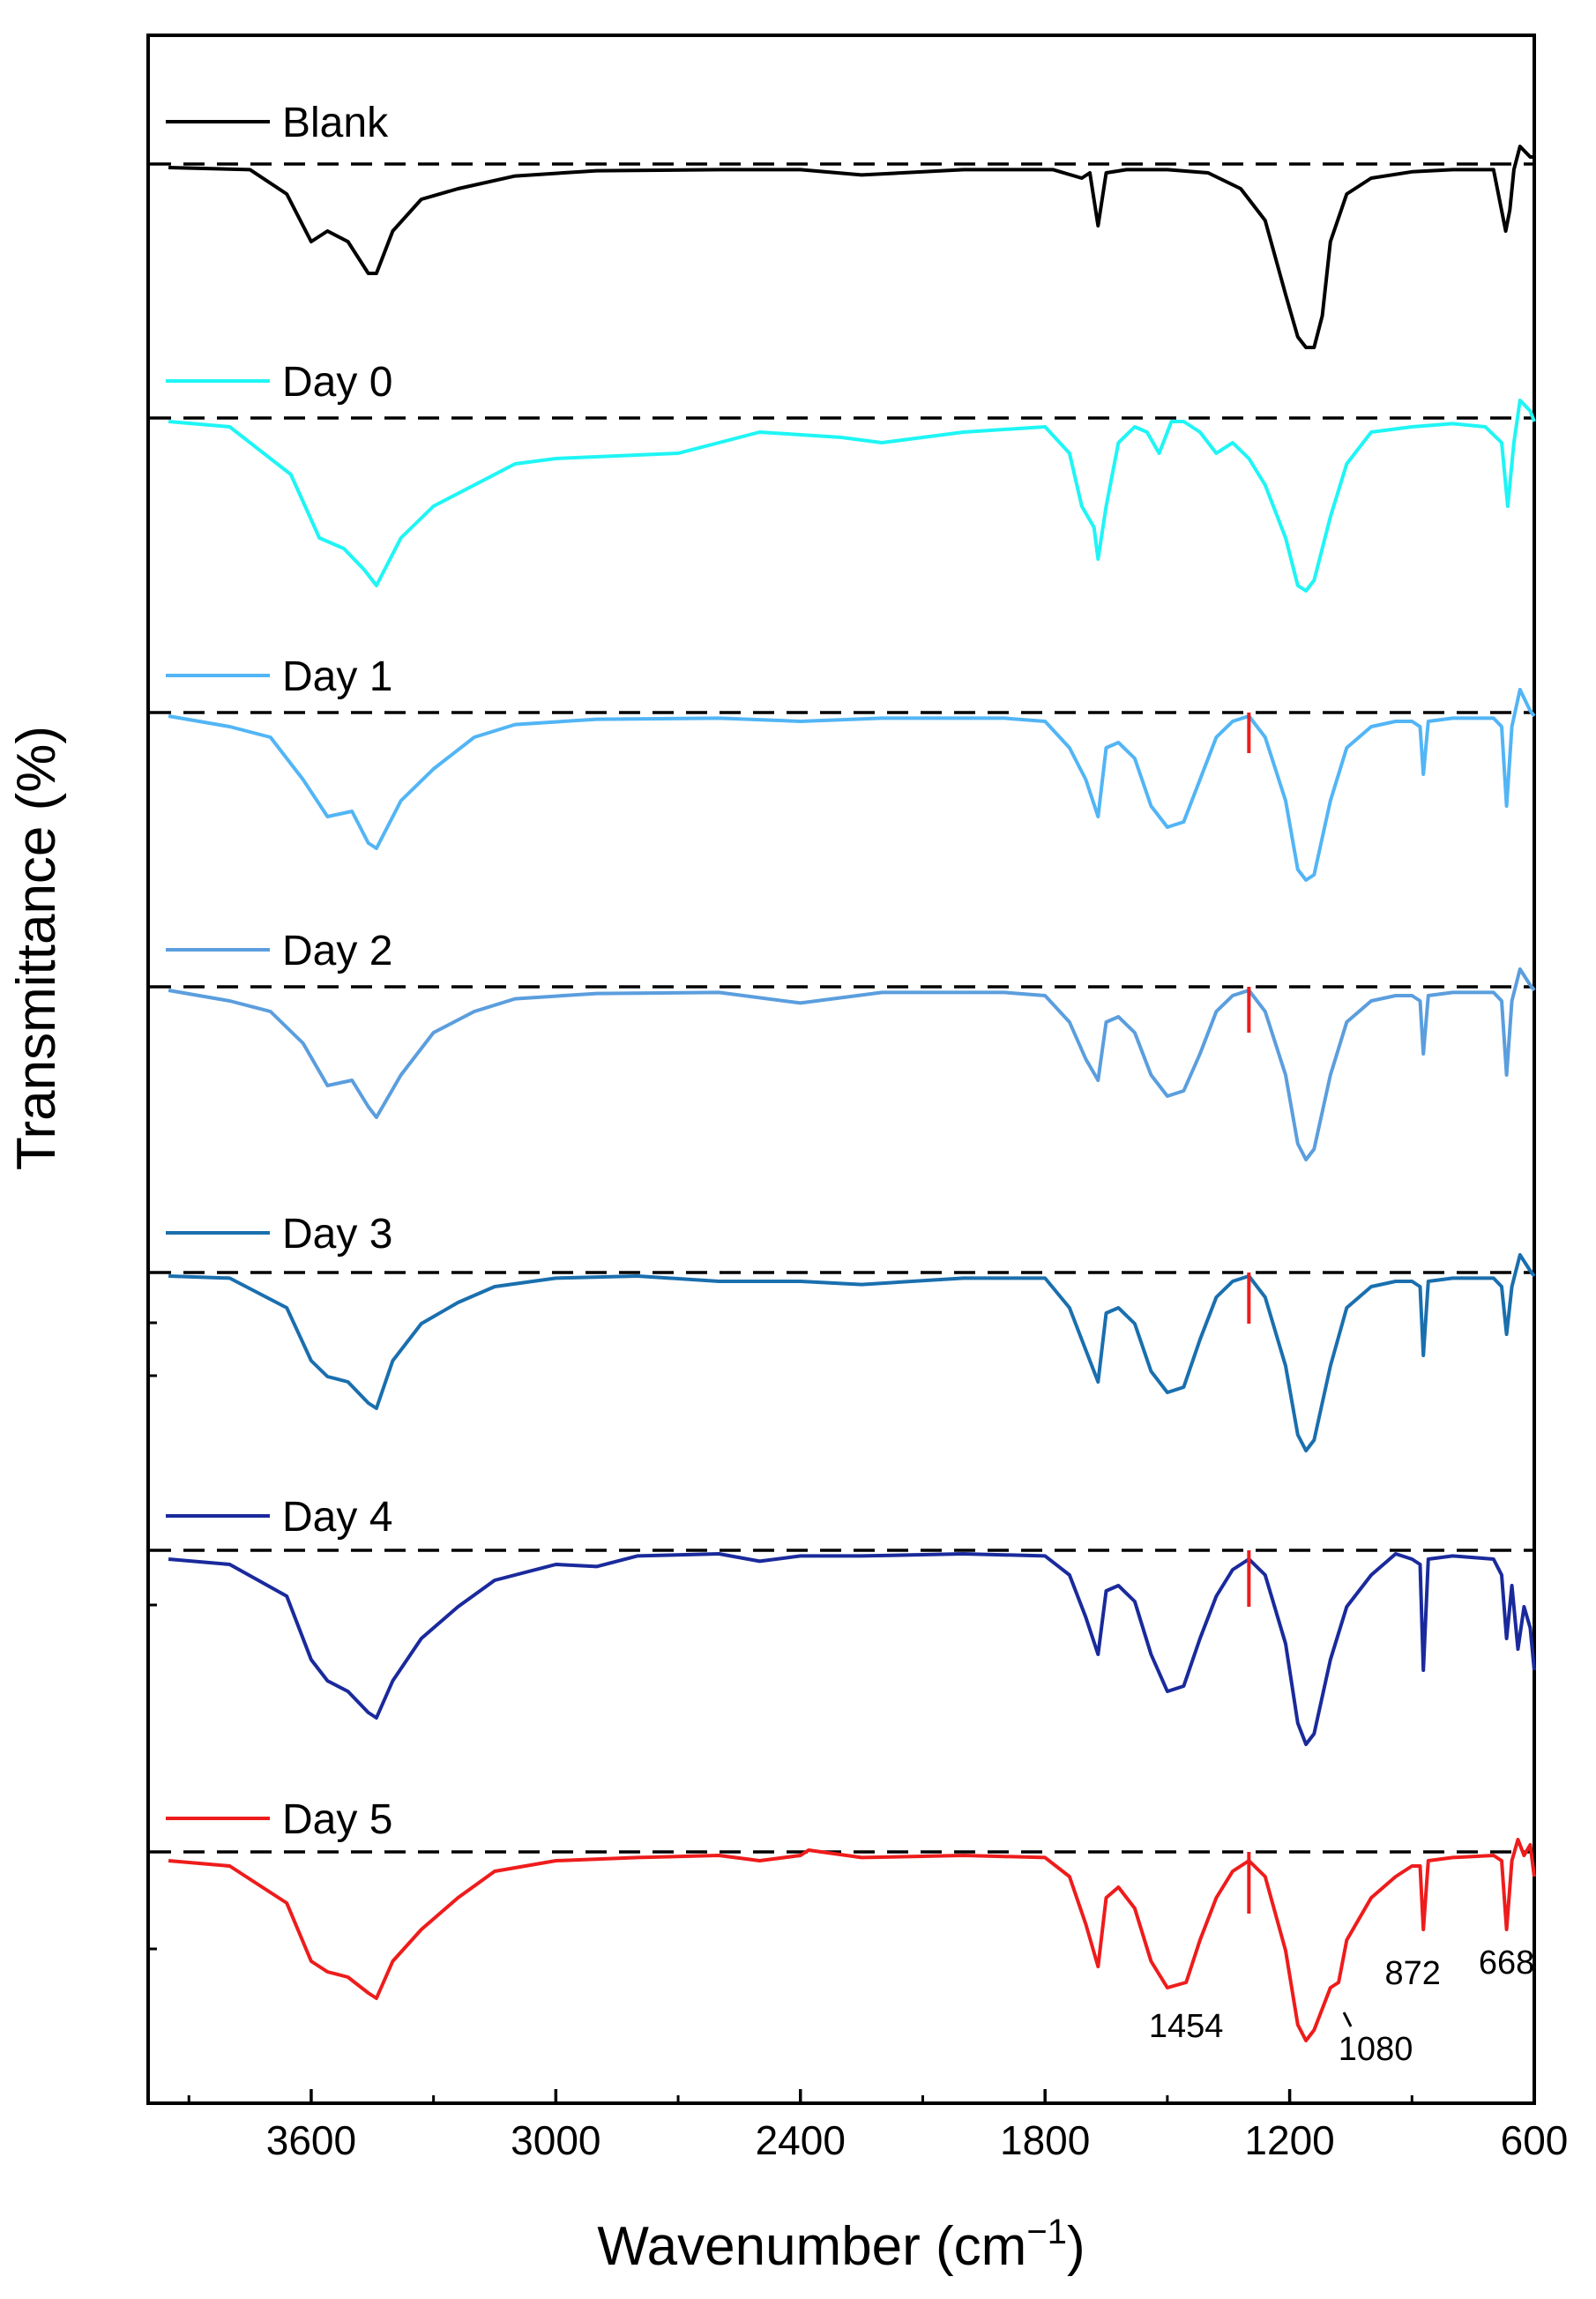 Image resolution: width=1596 pixels, height=2299 pixels. I want to click on x-axis-title-superscript: −1, so click(1046, 2232).